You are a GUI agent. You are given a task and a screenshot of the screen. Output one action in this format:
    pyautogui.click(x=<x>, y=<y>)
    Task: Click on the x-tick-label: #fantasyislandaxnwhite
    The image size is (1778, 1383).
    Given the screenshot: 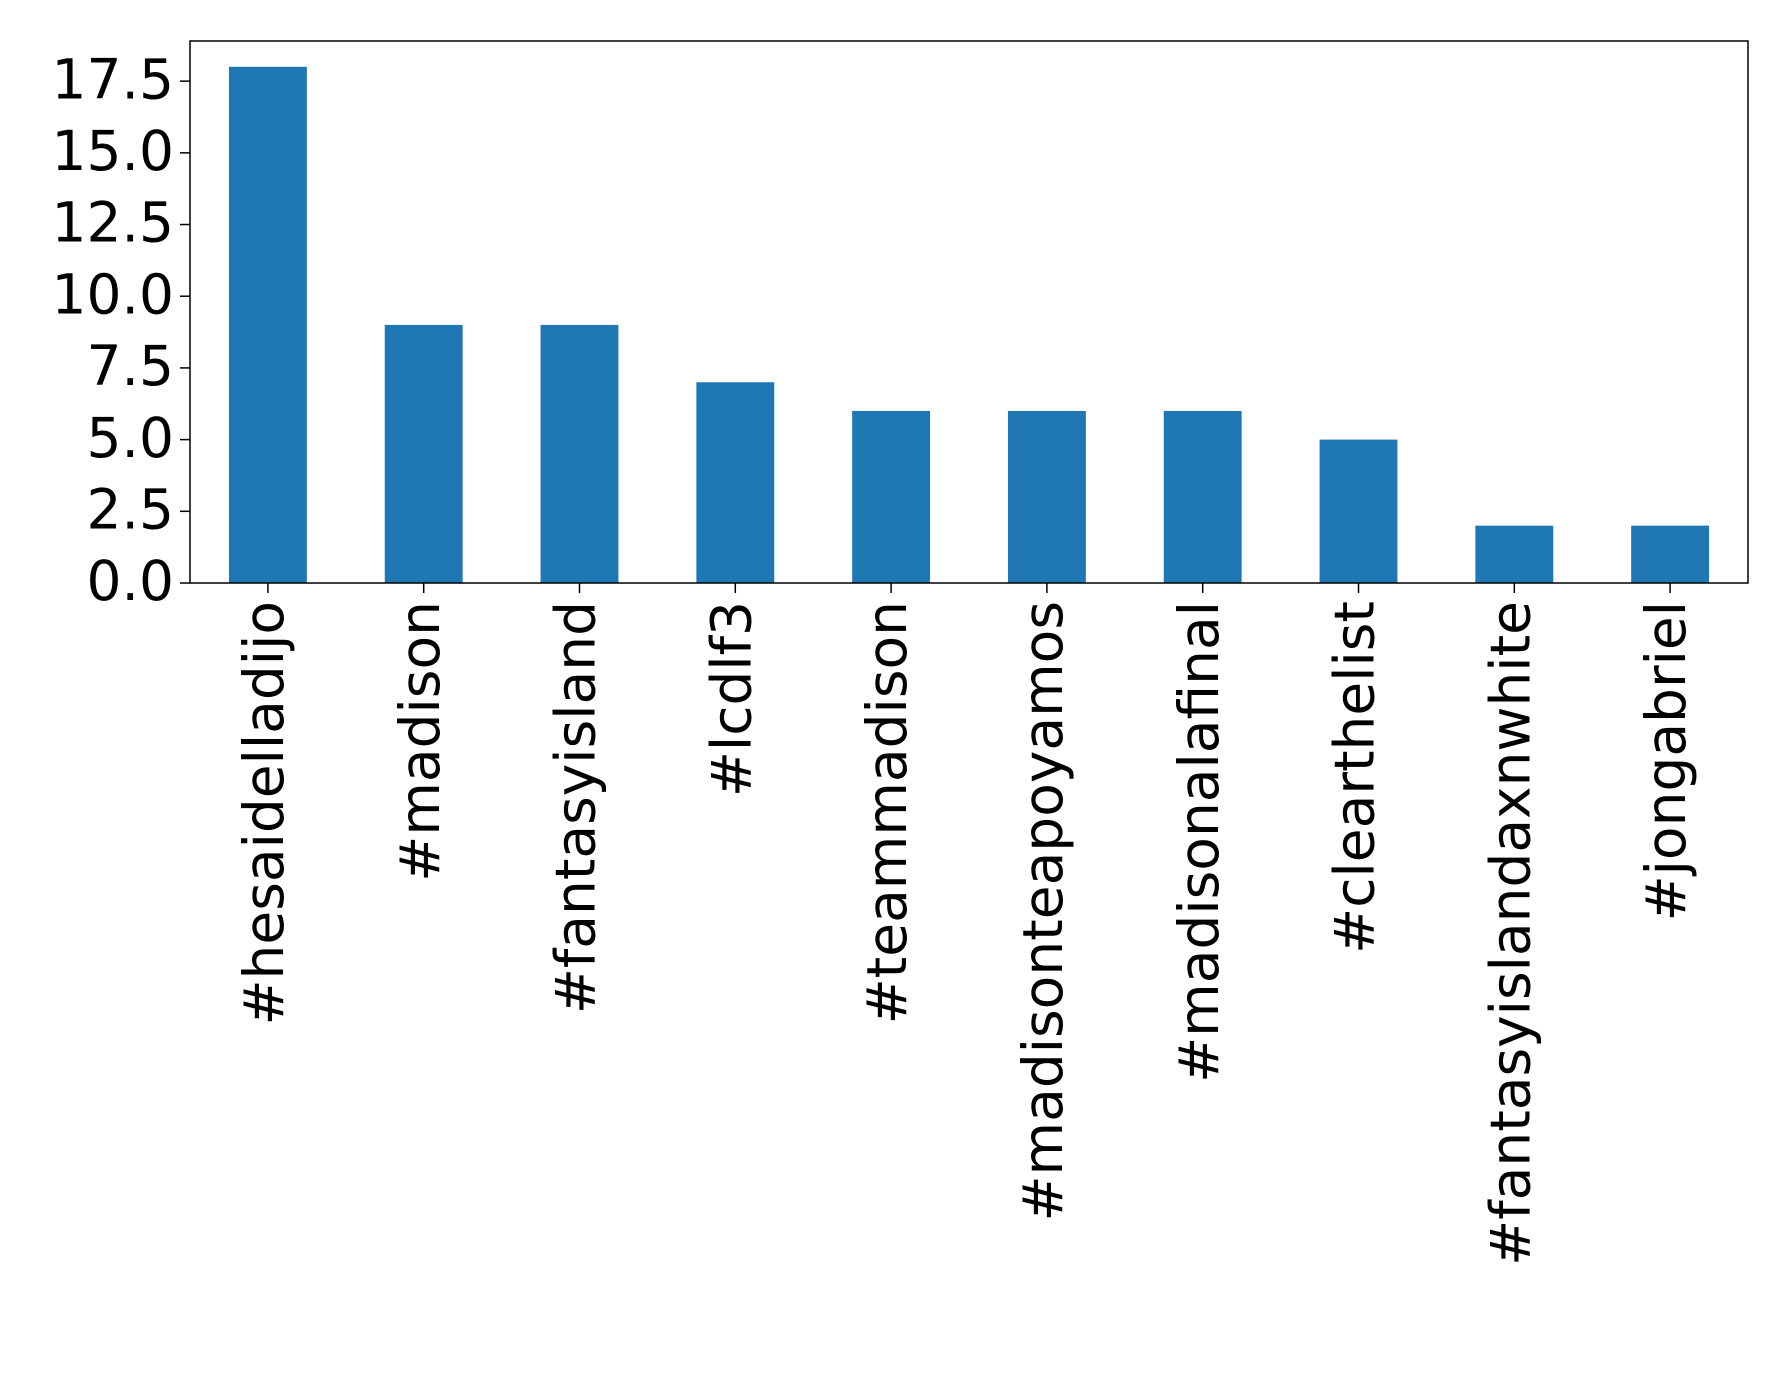 What is the action you would take?
    pyautogui.click(x=1510, y=933)
    